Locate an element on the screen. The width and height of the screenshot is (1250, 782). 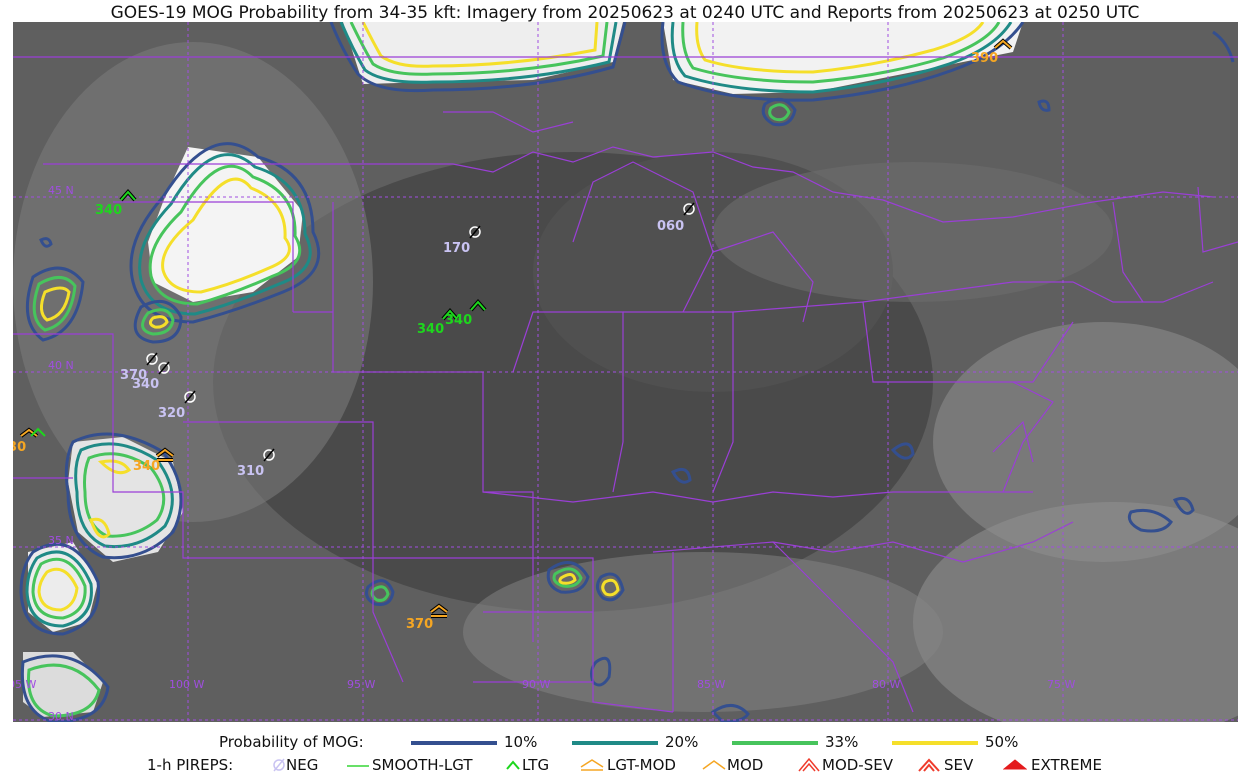
neg-icon is located at coordinates (279, 765).